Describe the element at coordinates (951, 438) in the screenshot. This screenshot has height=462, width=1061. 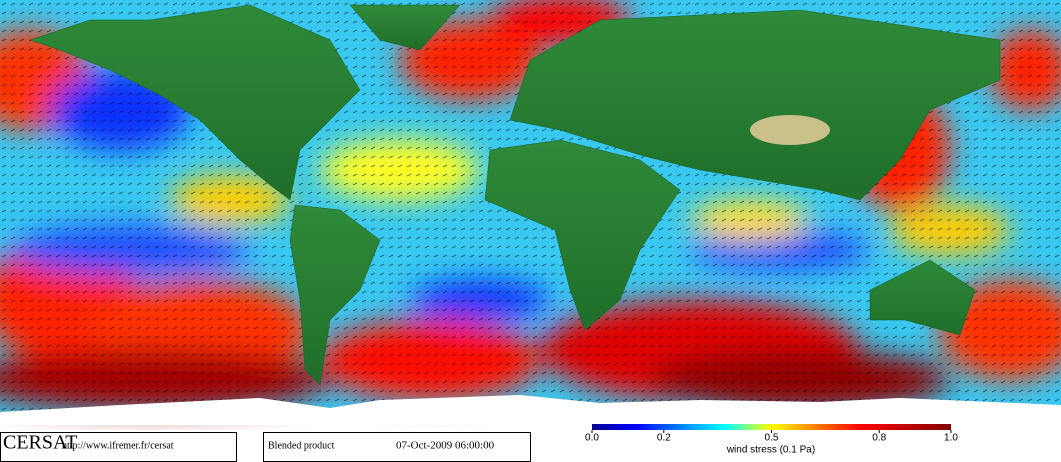
I see `colorbar-tick-label: 1.0` at that location.